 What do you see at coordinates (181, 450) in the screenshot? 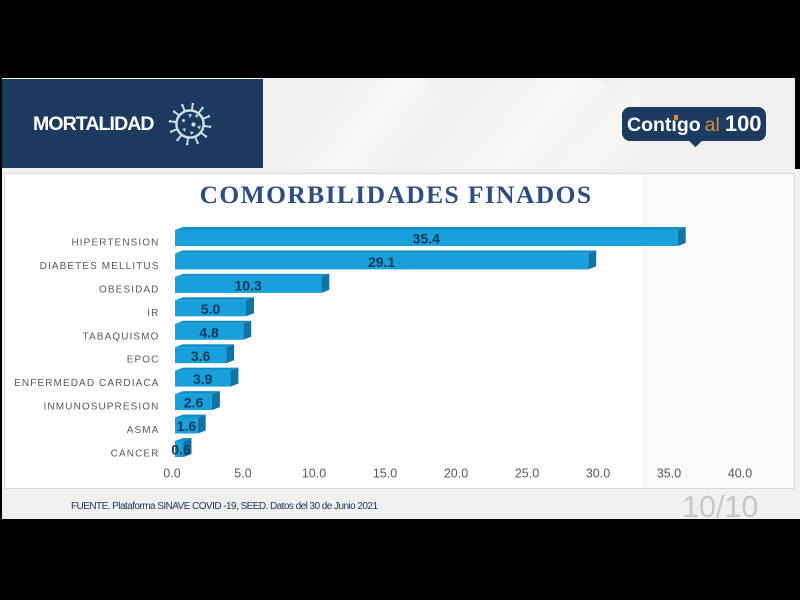
I see `svg-text: 0.6` at bounding box center [181, 450].